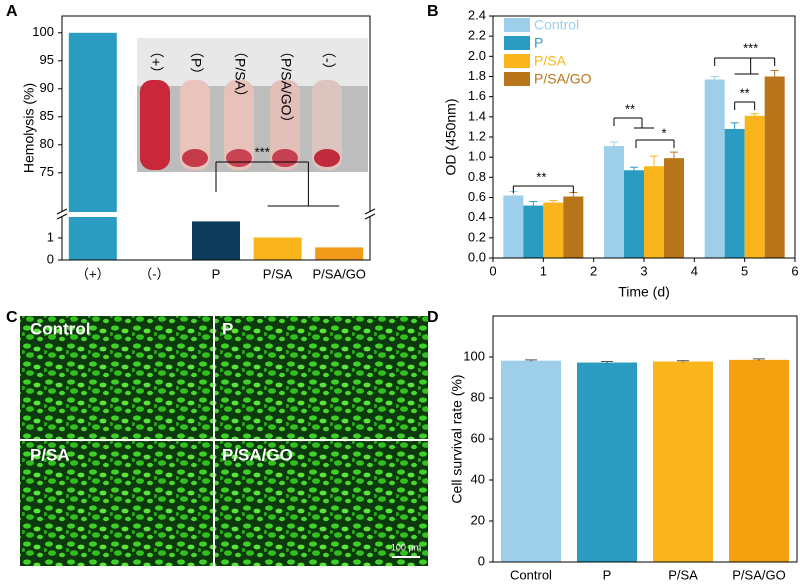  Describe the element at coordinates (477, 35) in the screenshot. I see `y-tick-label: 2.2` at that location.